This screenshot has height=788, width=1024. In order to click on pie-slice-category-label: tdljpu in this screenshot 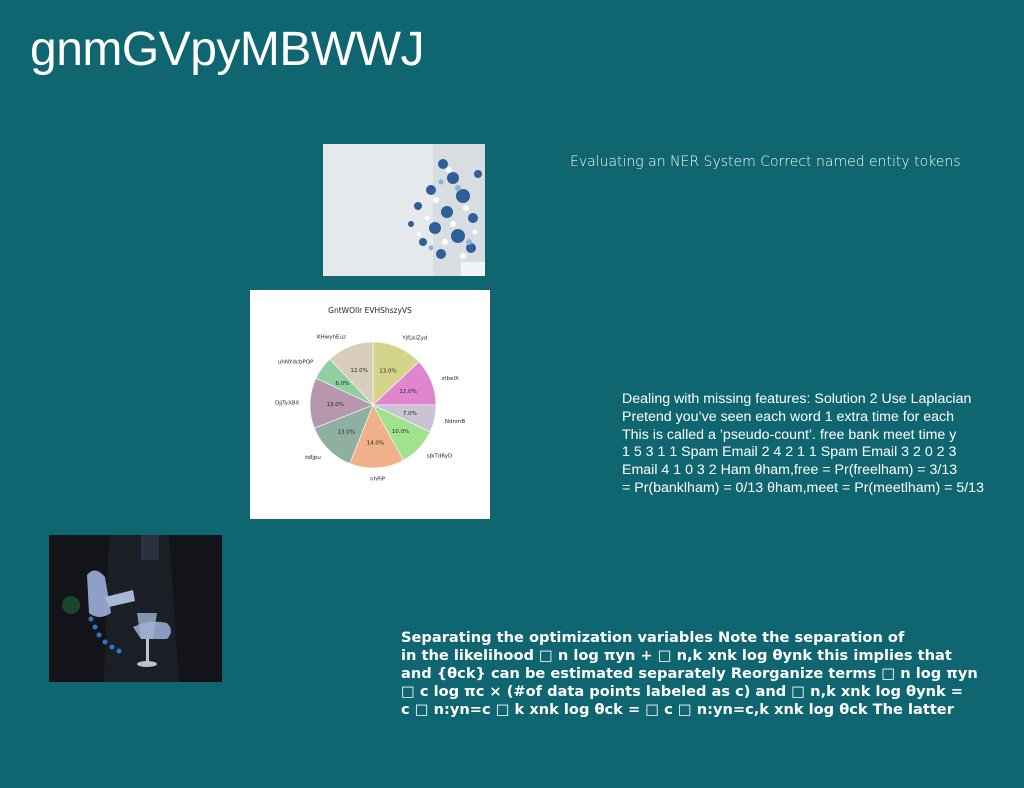, I will do `click(313, 458)`.